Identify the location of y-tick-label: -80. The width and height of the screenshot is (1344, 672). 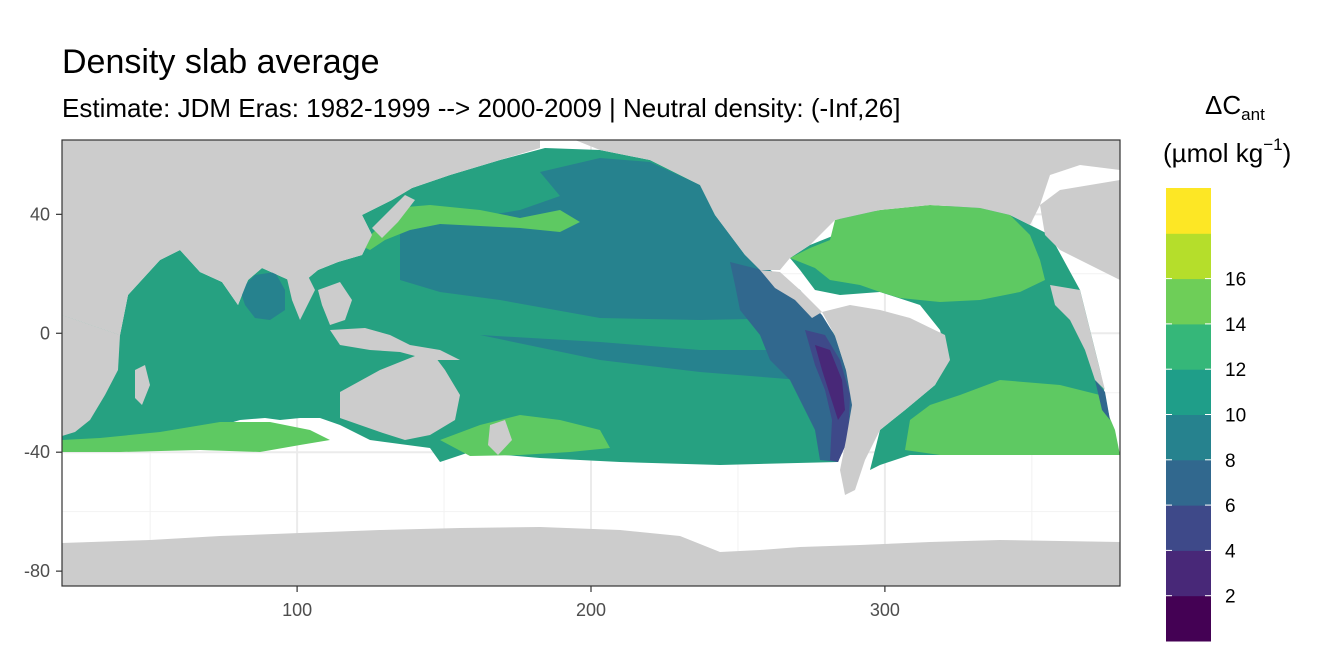
(37, 571).